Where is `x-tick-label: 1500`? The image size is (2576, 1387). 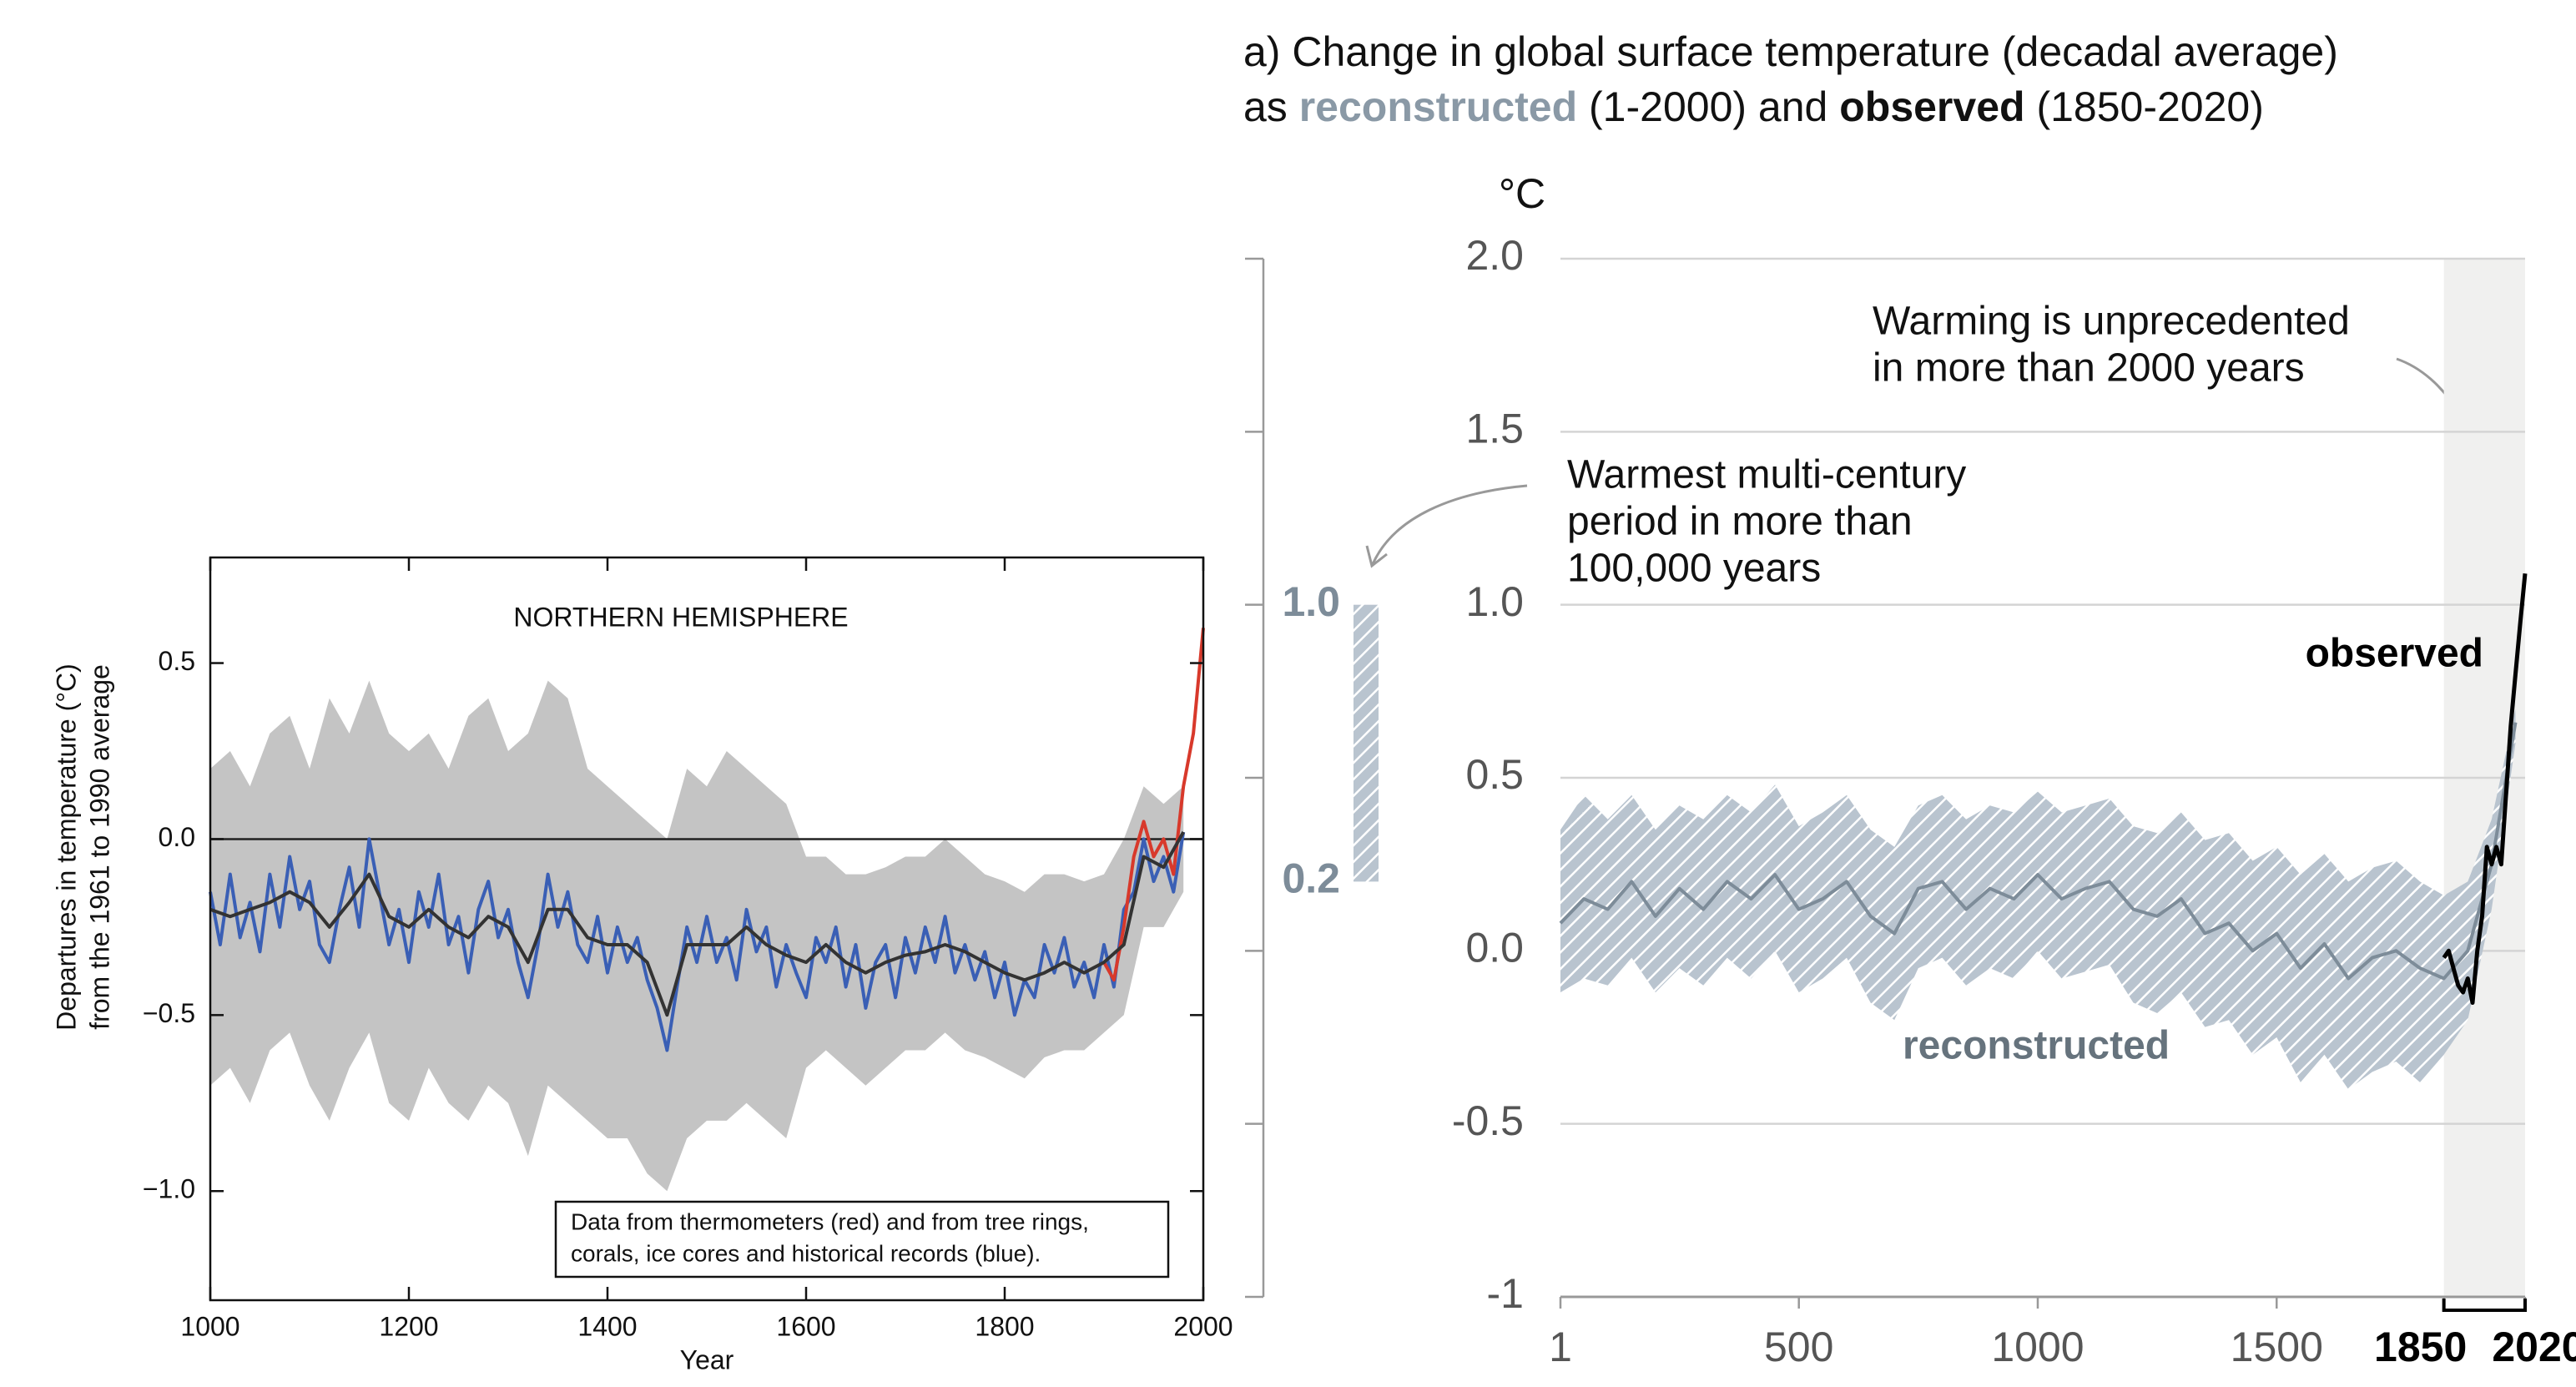
x-tick-label: 1500 is located at coordinates (2277, 1347).